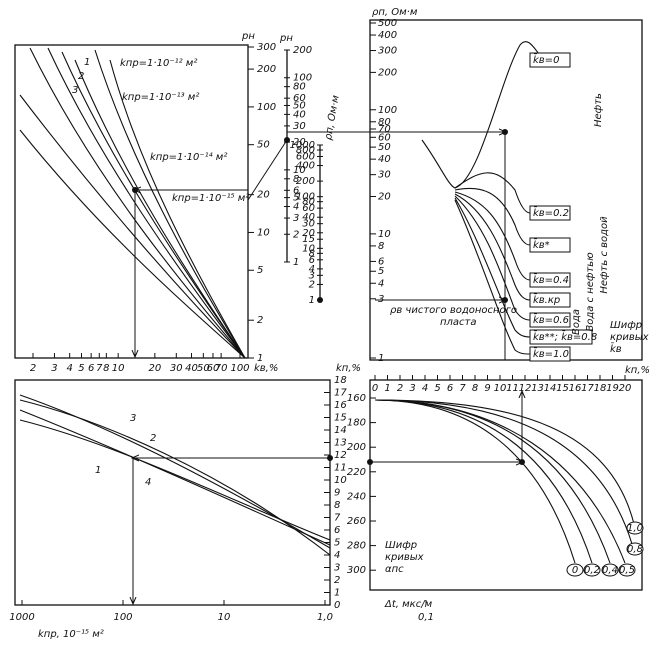 This screenshot has height=649, width=657. I want to click on tick-label: 2, so click(296, 234).